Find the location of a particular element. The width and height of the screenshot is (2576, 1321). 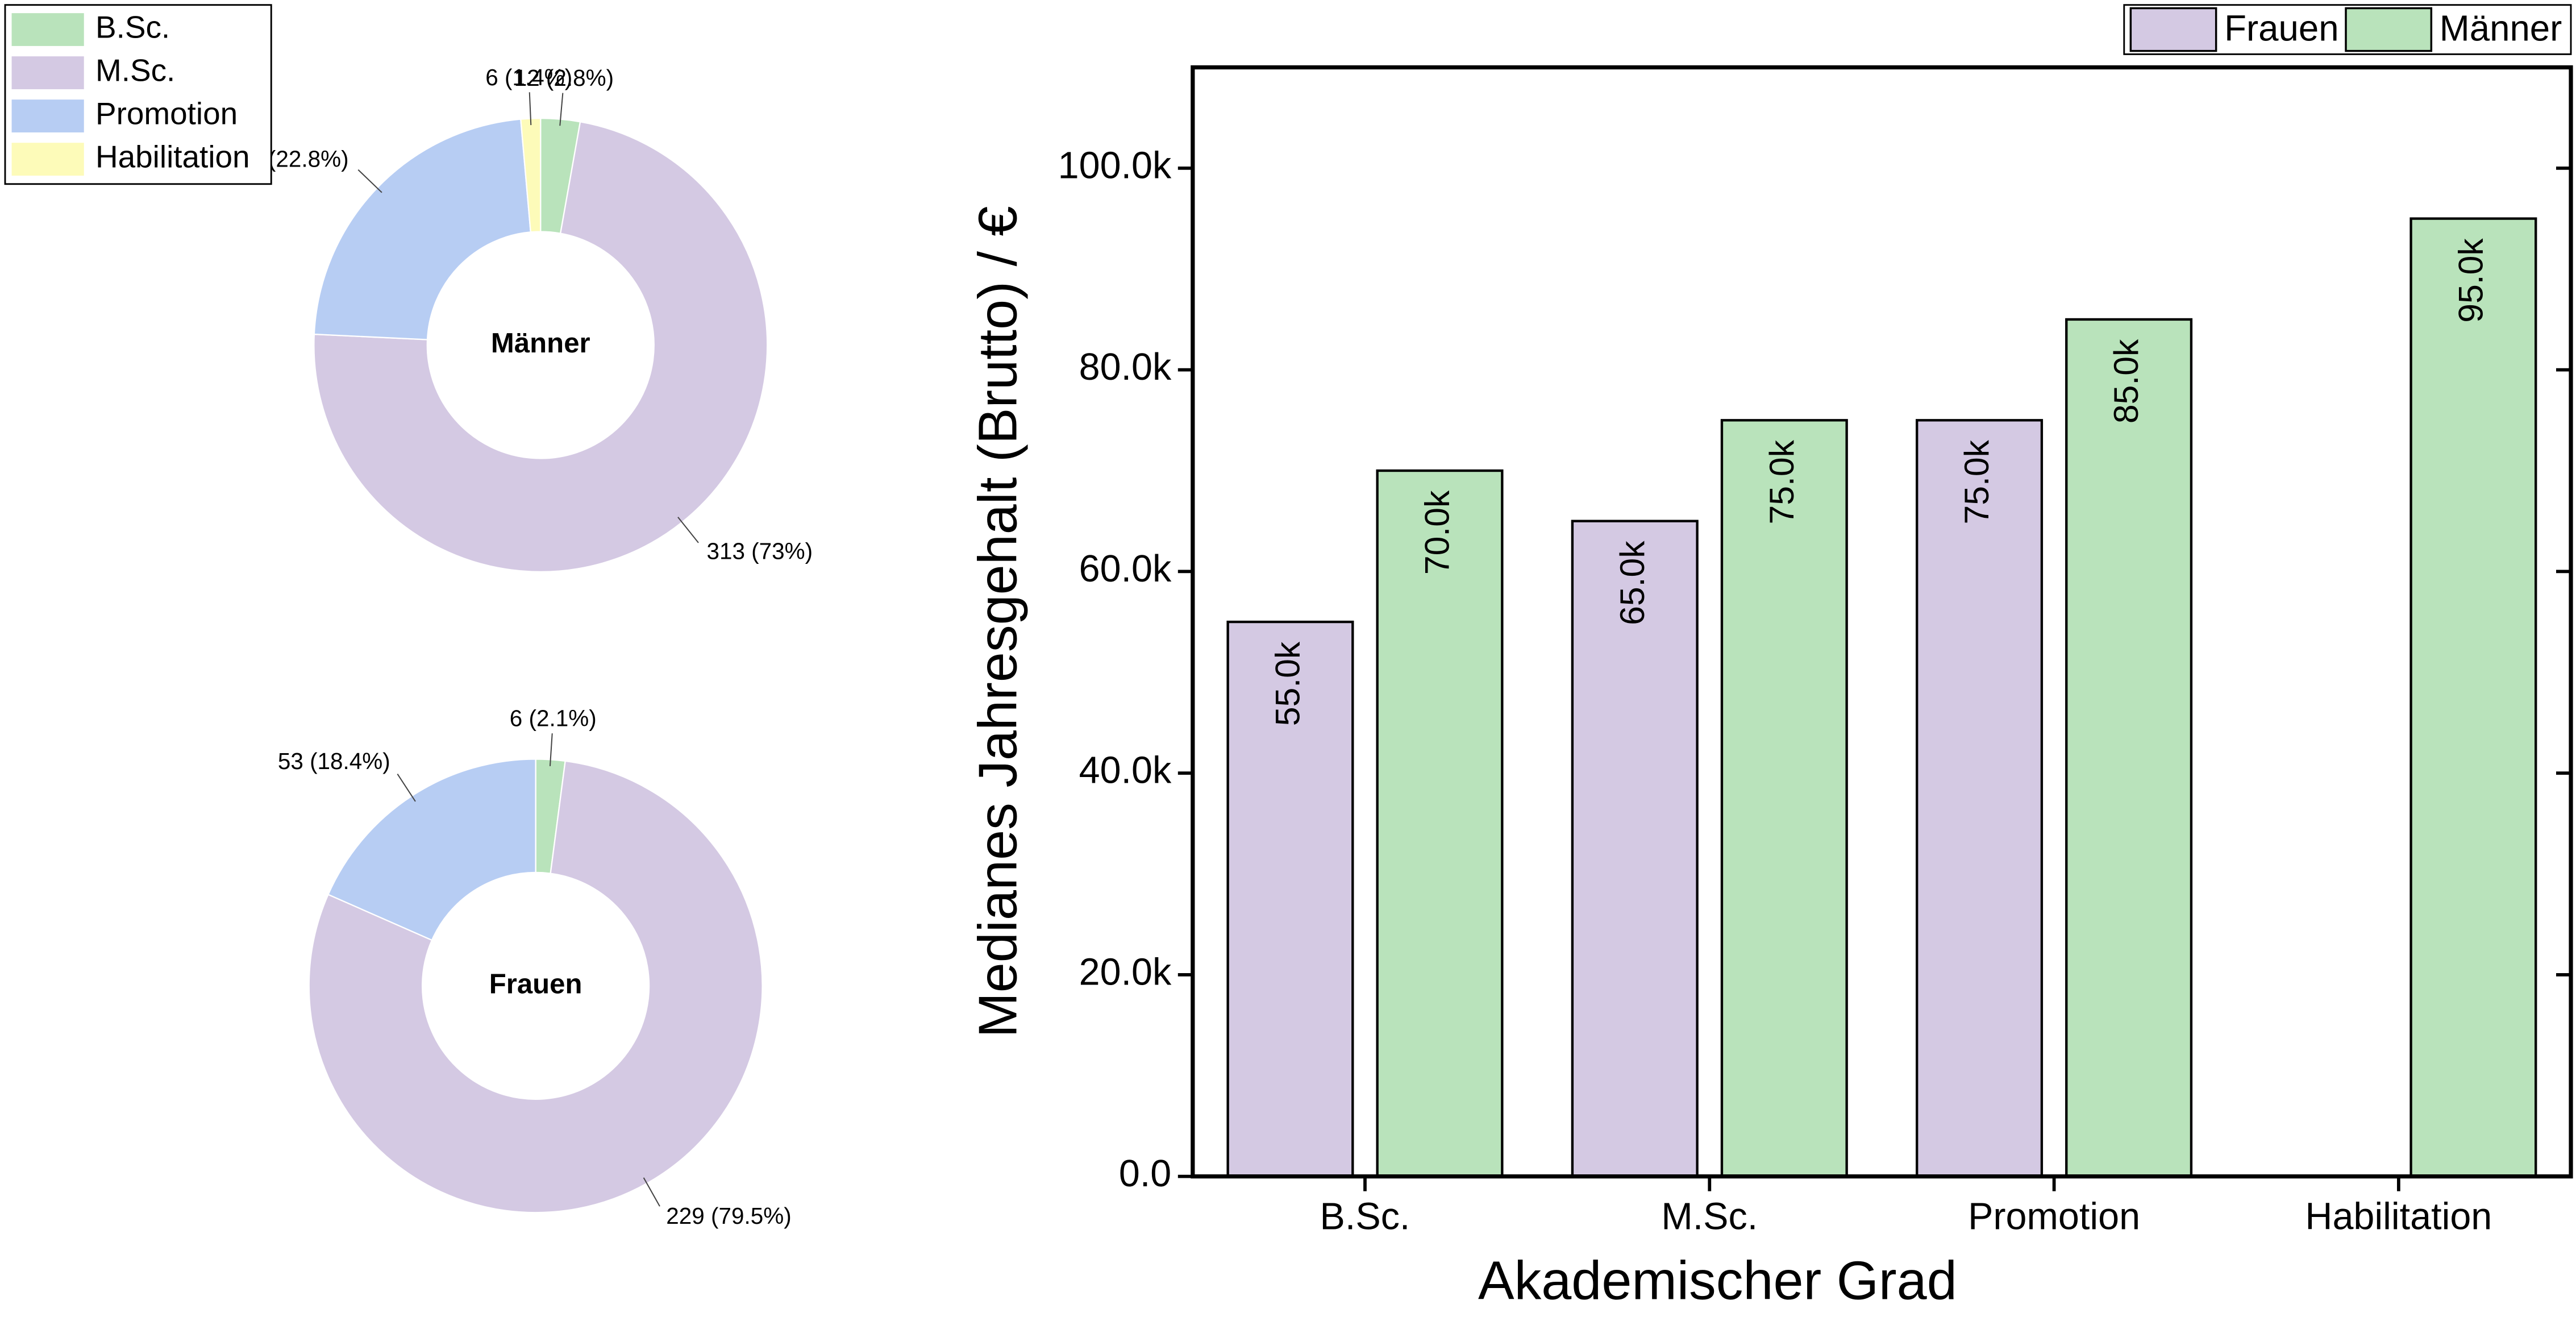

x-tick-label: Promotion is located at coordinates (2054, 1216).